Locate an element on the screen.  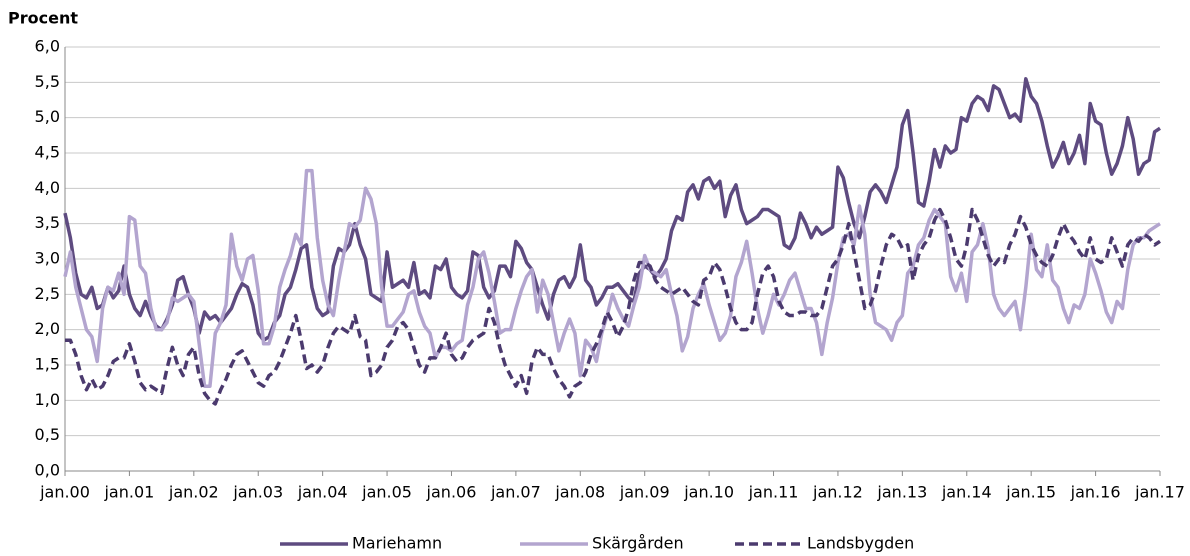
x-tick-label: jan.01 is located at coordinates (128, 492).